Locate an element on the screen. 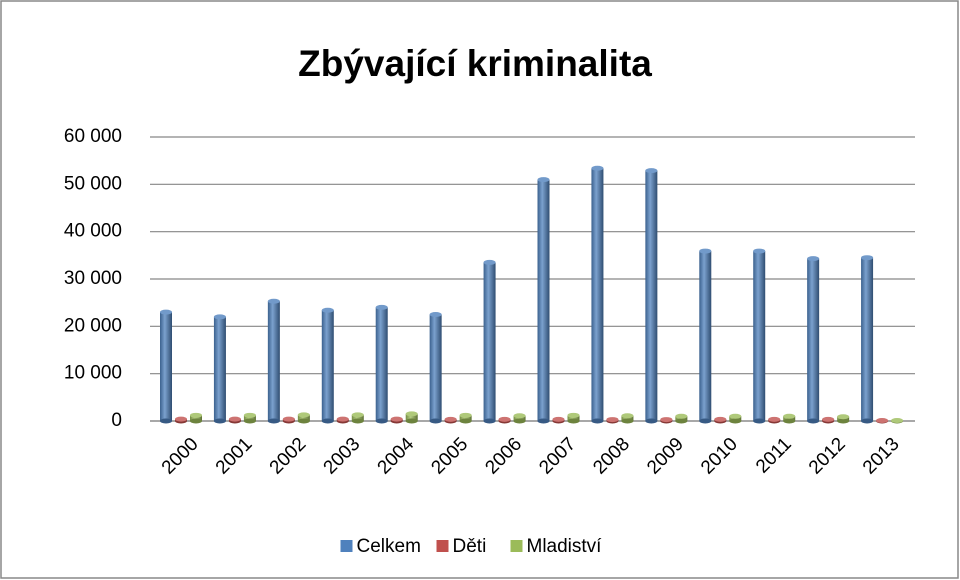 This screenshot has height=580, width=960. legend-label: Mladiství is located at coordinates (565, 546).